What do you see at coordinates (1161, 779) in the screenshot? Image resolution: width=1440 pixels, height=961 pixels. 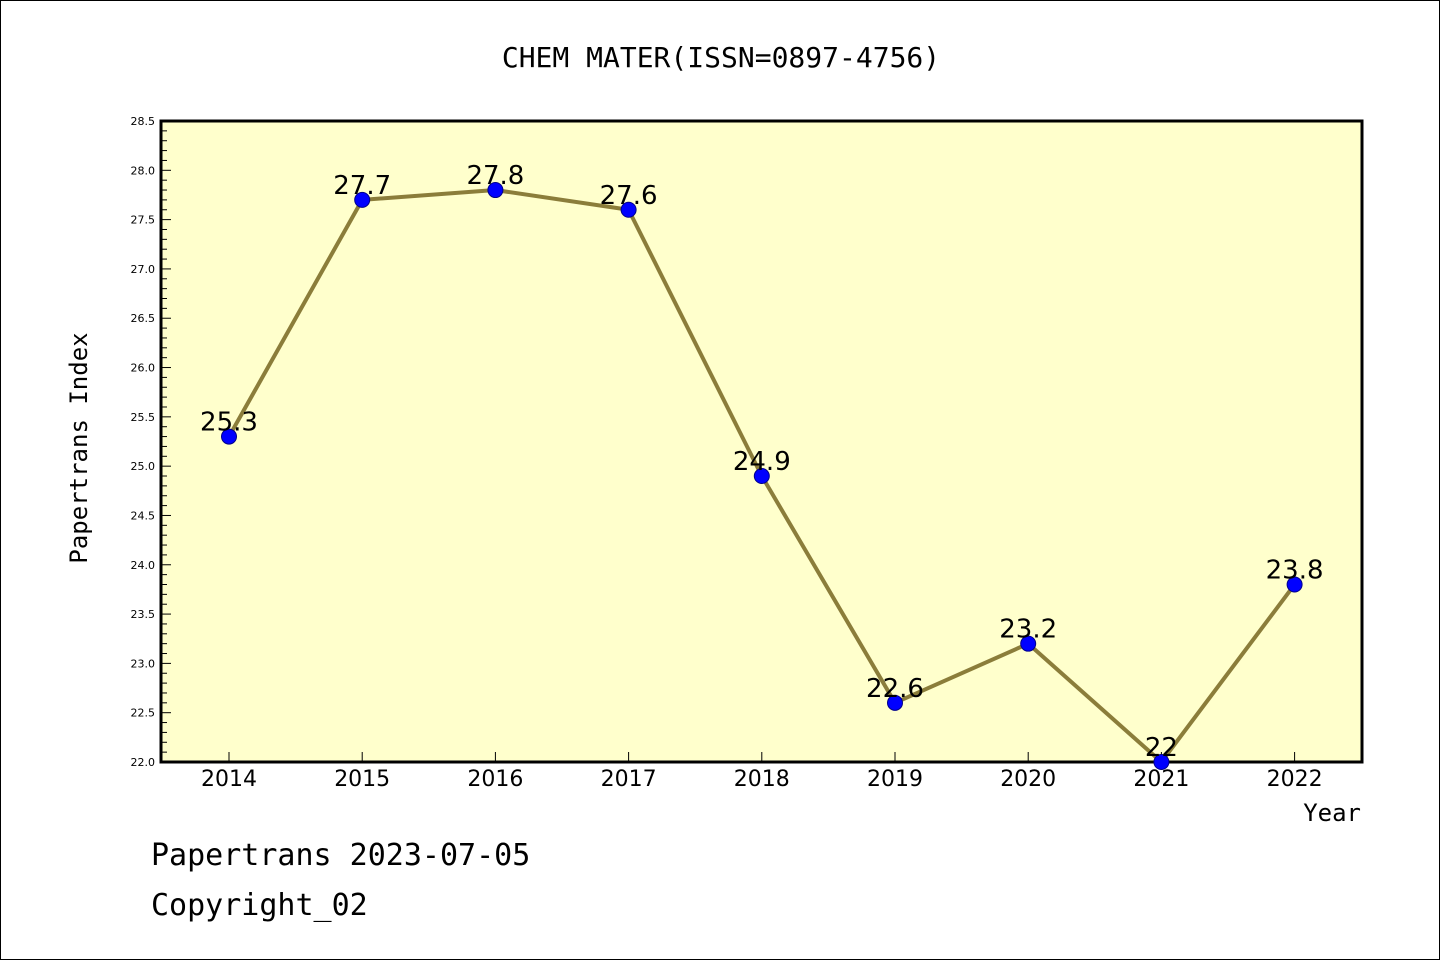 I see `x-tick-label: 2021` at bounding box center [1161, 779].